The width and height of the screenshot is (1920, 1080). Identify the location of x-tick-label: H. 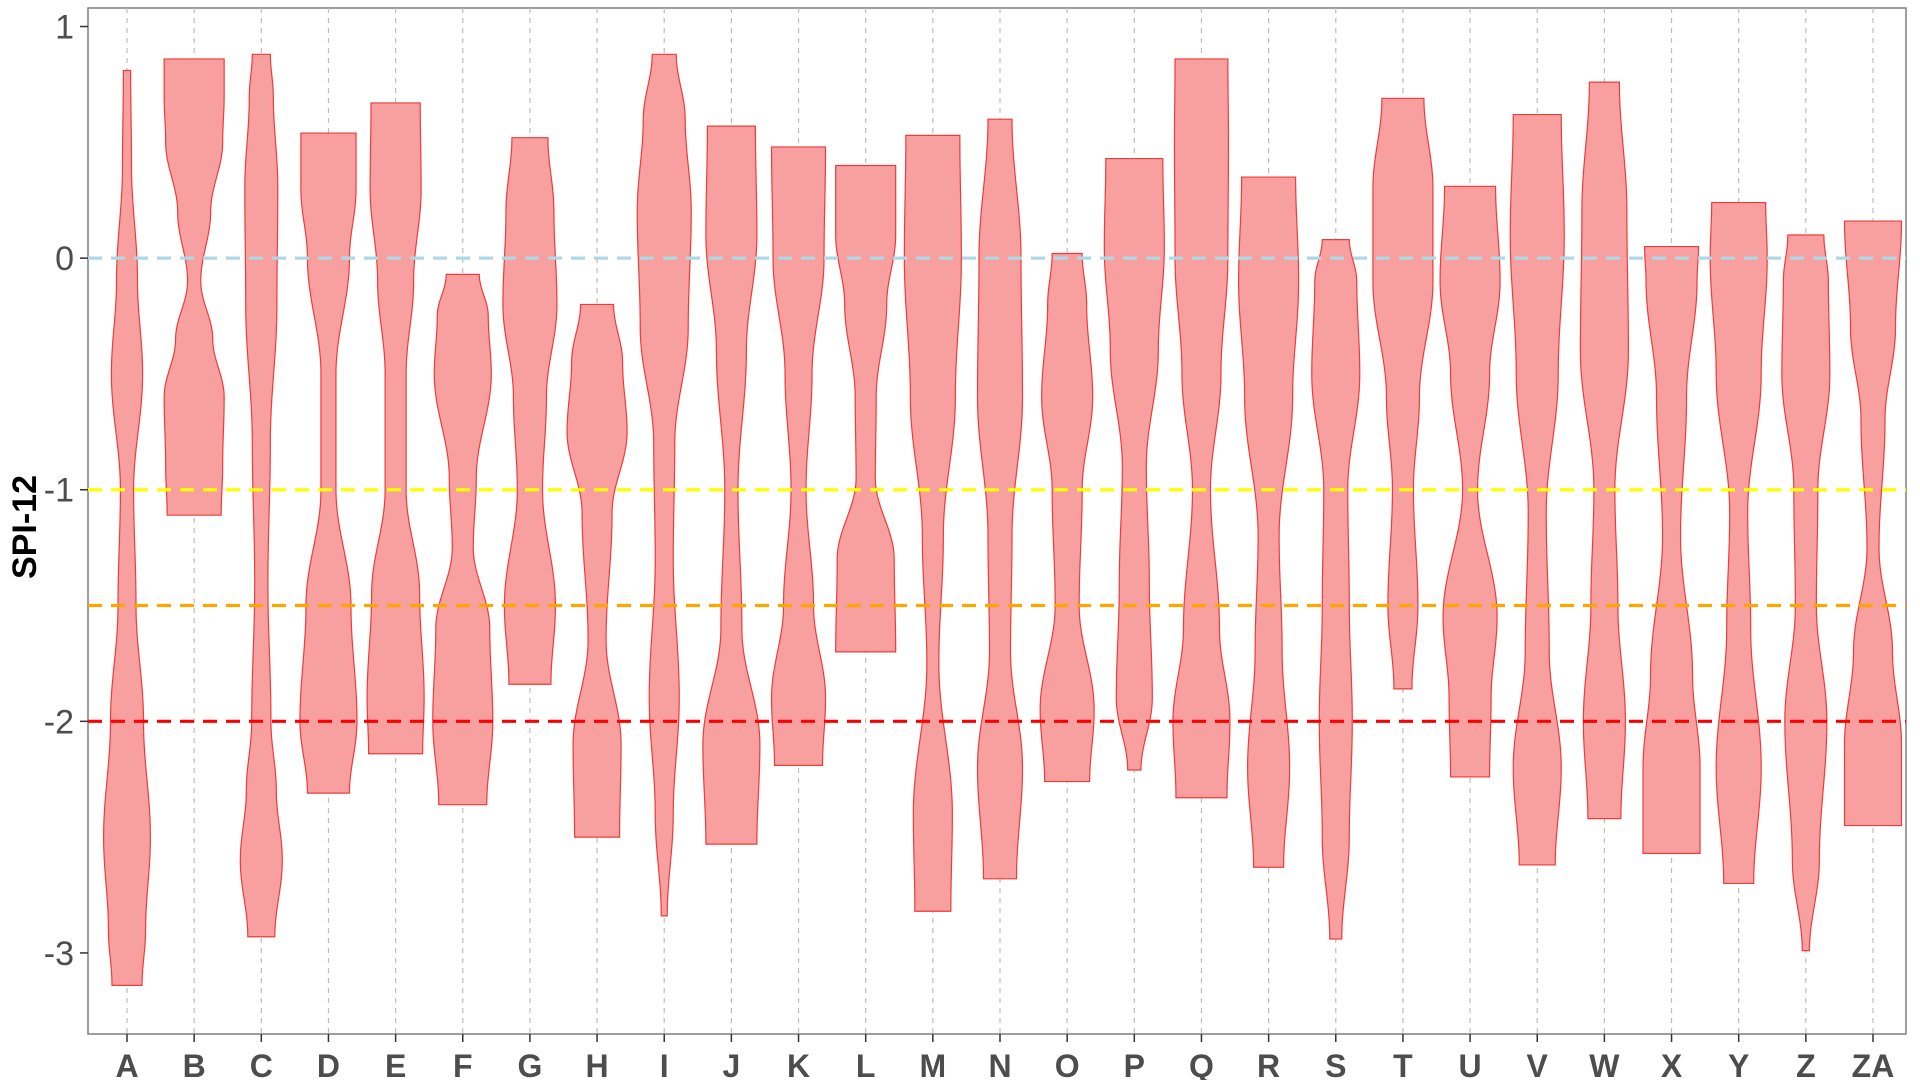
(597, 1064).